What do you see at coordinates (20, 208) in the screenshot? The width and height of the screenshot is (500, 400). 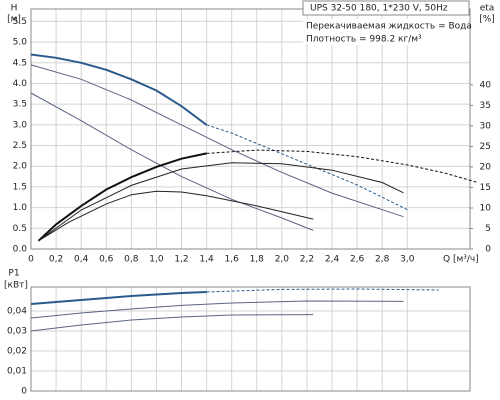 I see `y-tick-label: 1.0` at bounding box center [20, 208].